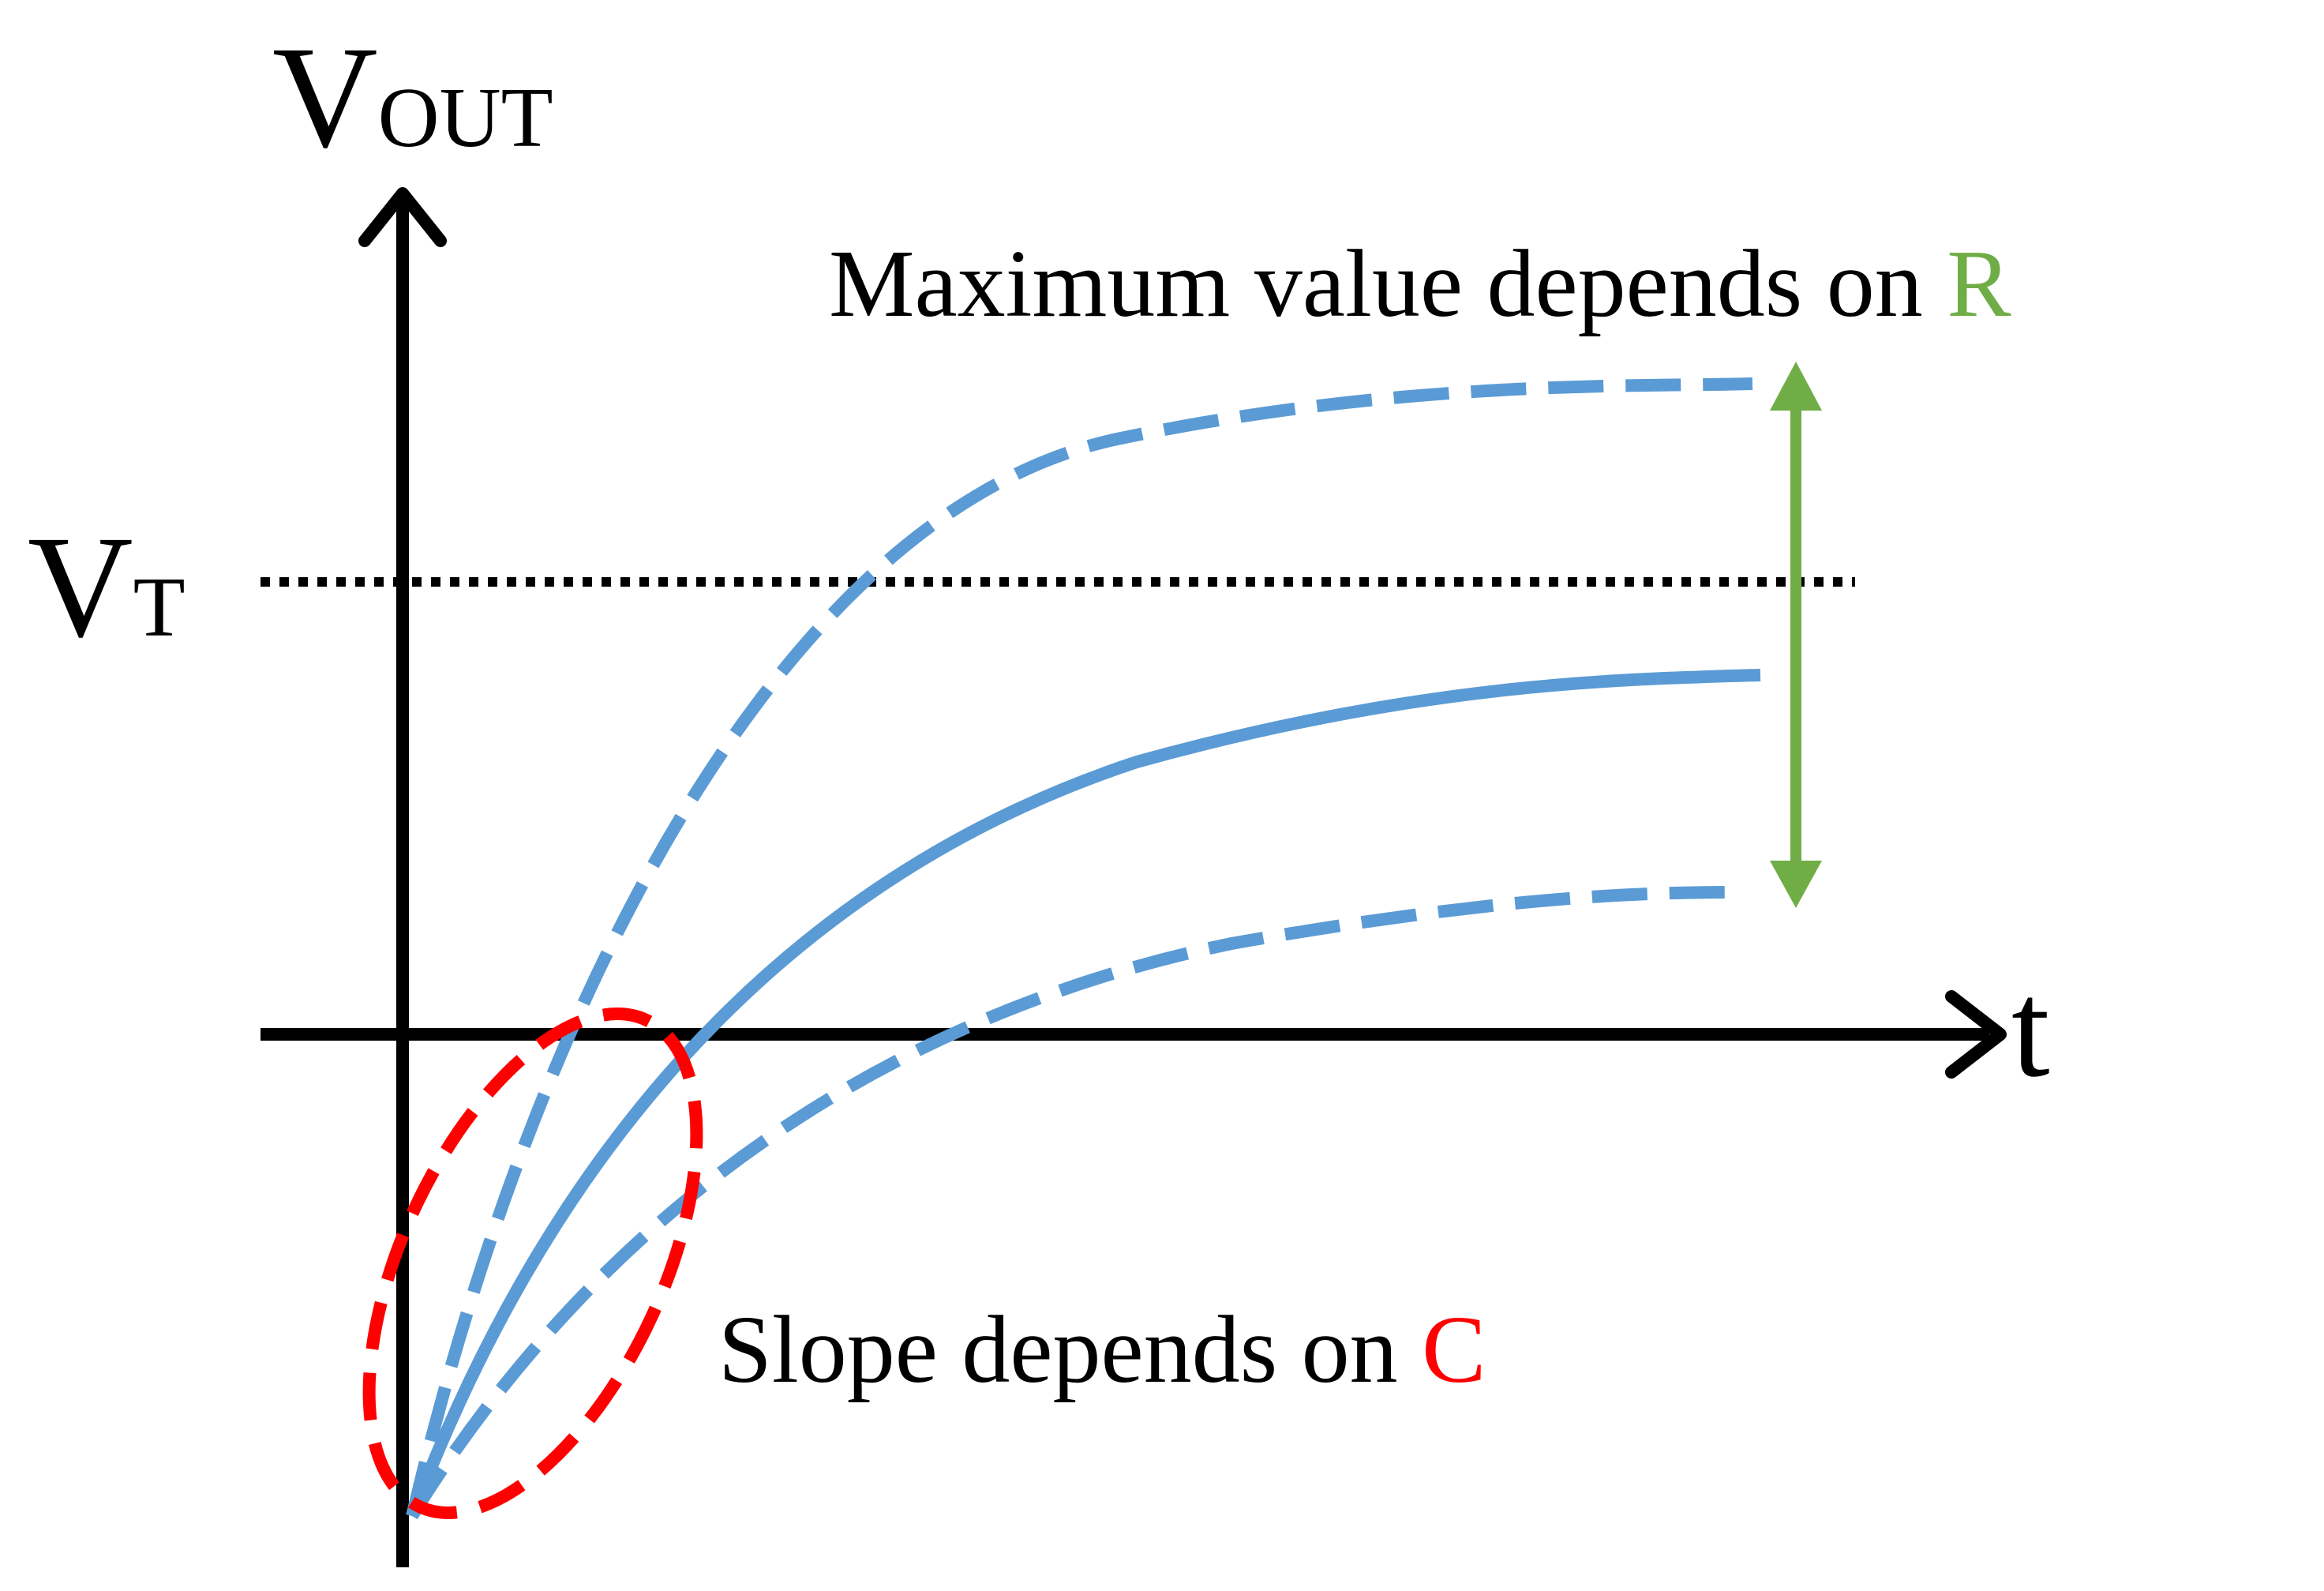 This screenshot has width=2324, height=1591. I want to click on y-axis-label-sub: OUT, so click(465, 118).